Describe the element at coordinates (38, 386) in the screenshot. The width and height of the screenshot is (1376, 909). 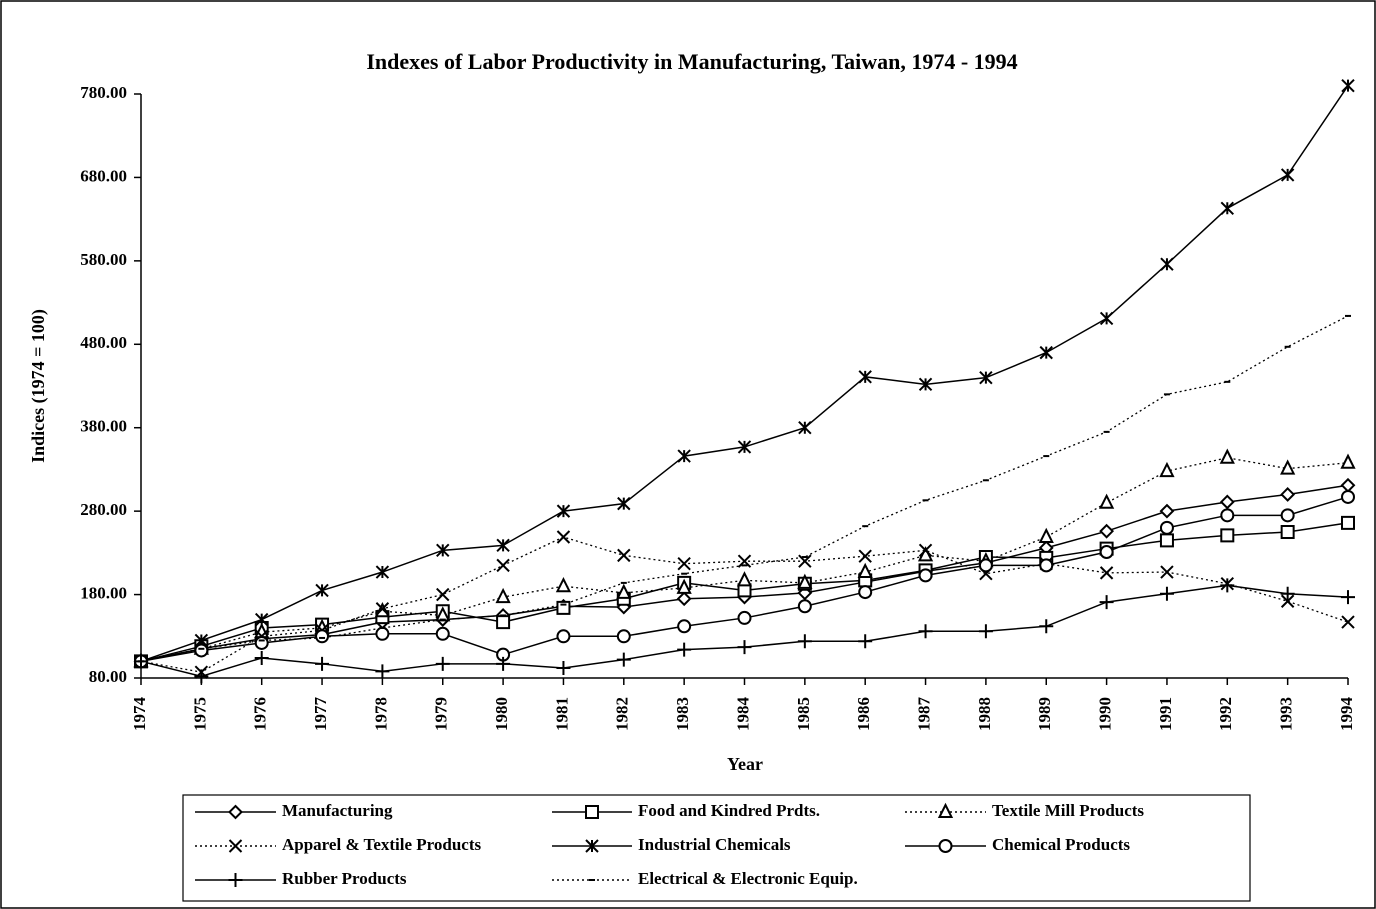
I see `y-axis-label: Indices (1974 = 100)` at that location.